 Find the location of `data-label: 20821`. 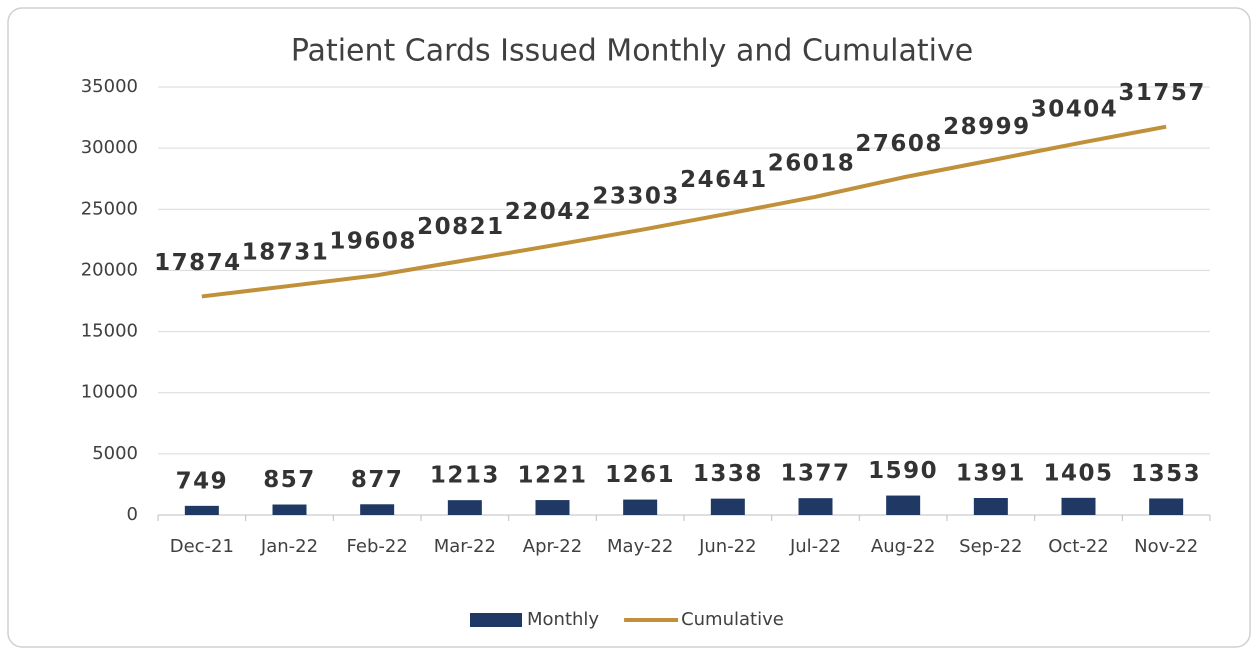

data-label: 20821 is located at coordinates (461, 227).